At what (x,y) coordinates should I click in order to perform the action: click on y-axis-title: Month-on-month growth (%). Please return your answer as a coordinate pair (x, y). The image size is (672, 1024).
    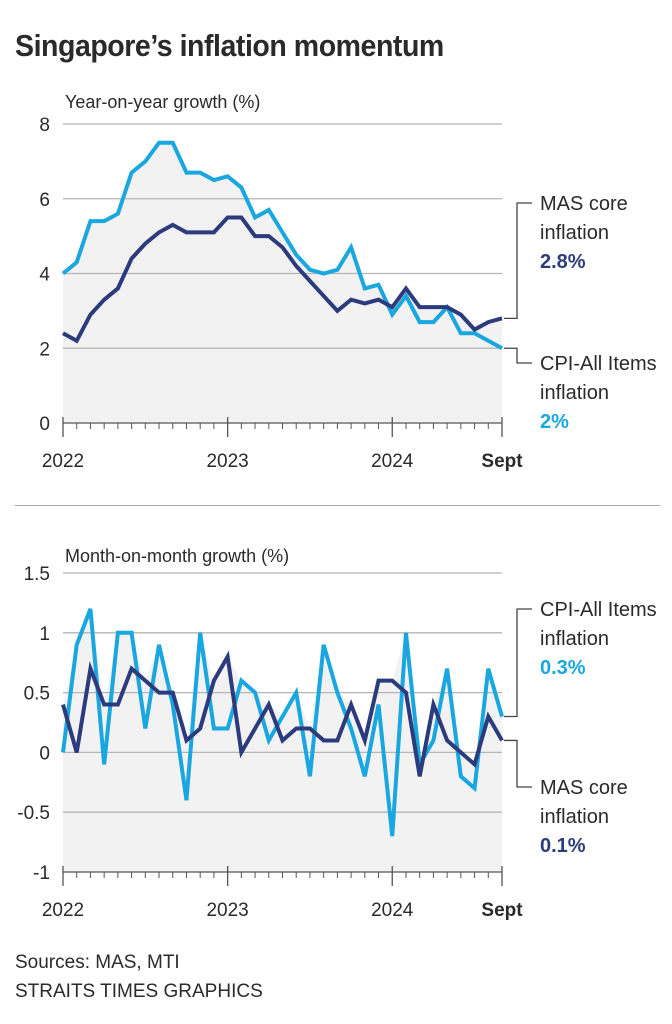
    Looking at the image, I should click on (177, 556).